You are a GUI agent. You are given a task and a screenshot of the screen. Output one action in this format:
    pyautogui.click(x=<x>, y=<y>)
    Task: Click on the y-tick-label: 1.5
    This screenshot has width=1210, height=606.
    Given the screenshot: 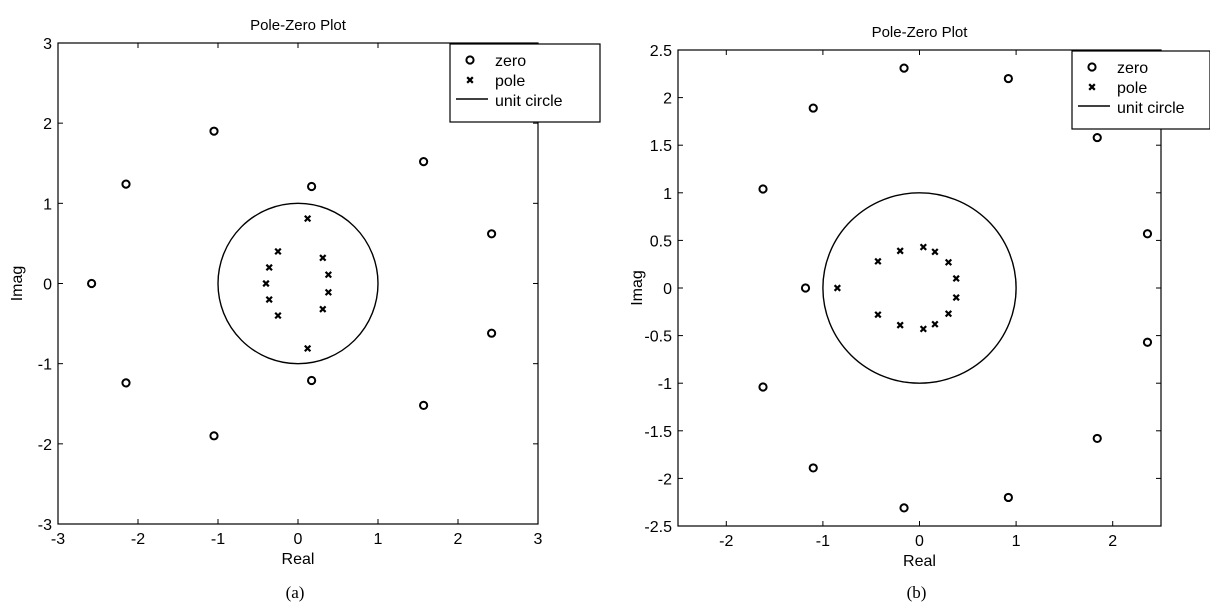 What is the action you would take?
    pyautogui.click(x=661, y=146)
    